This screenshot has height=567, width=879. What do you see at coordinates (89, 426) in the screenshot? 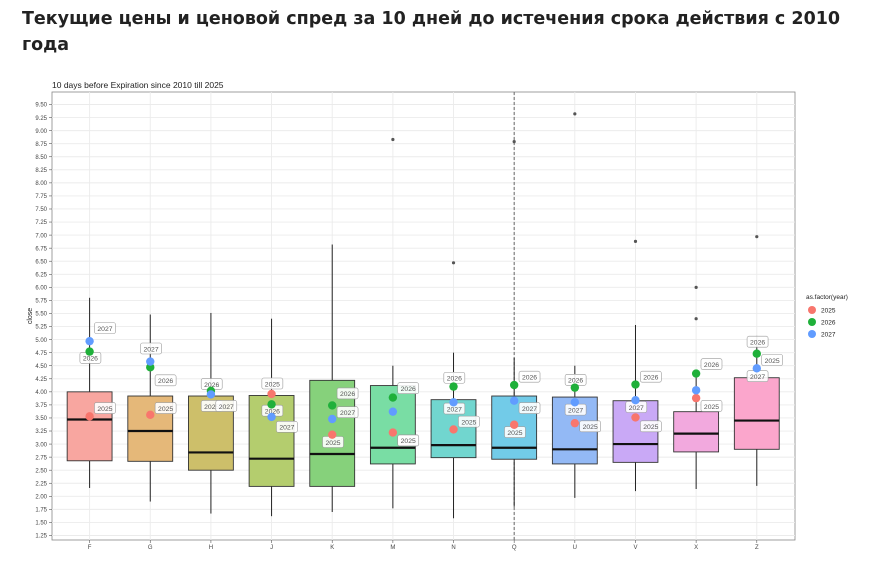
I see `box-F` at bounding box center [89, 426].